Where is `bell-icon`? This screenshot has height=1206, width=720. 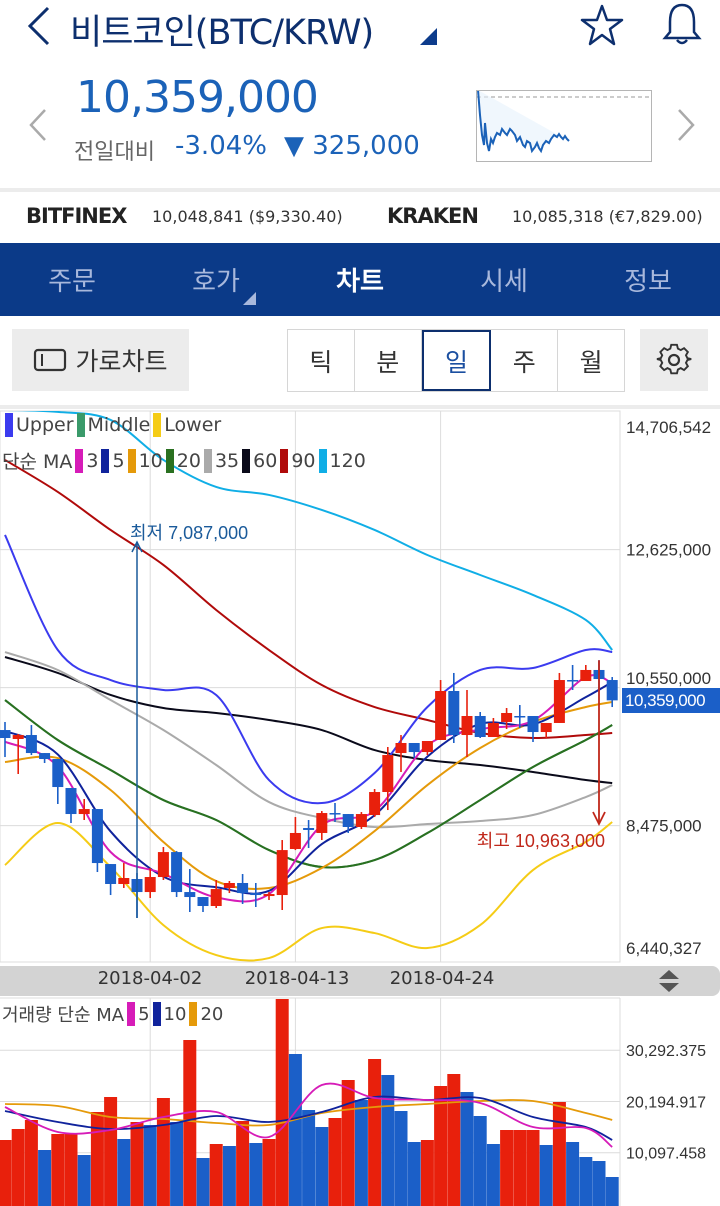 bell-icon is located at coordinates (682, 24).